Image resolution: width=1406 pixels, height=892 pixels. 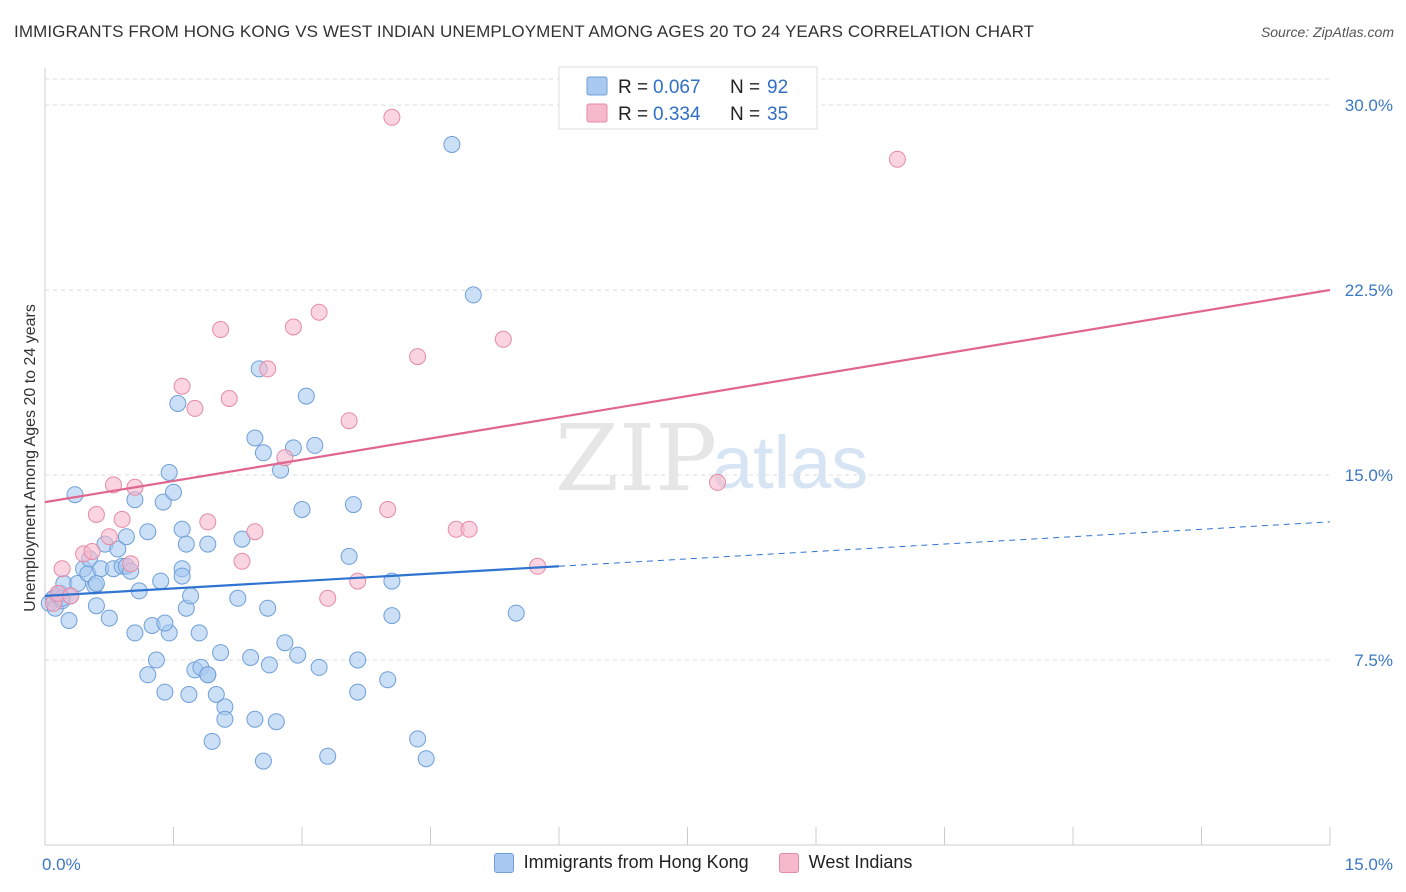 I want to click on legend-n-label-2: N =, so click(x=745, y=114).